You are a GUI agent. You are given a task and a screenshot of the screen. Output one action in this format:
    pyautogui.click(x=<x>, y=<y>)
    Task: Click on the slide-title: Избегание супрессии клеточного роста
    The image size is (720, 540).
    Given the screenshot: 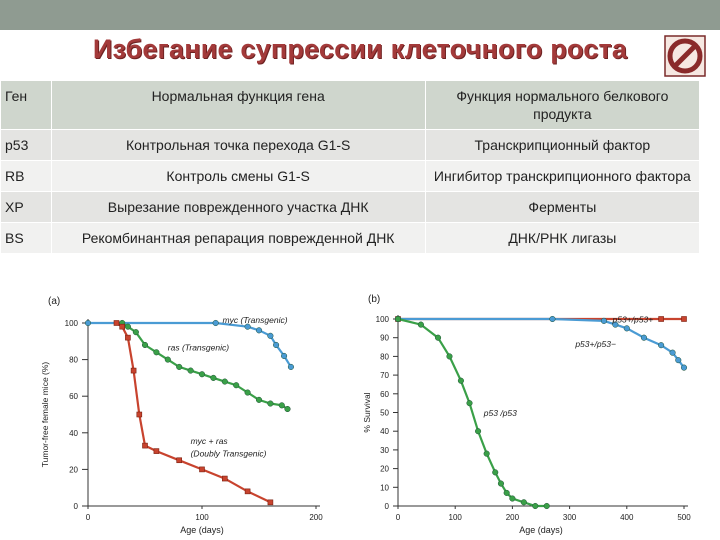 What is the action you would take?
    pyautogui.click(x=360, y=49)
    